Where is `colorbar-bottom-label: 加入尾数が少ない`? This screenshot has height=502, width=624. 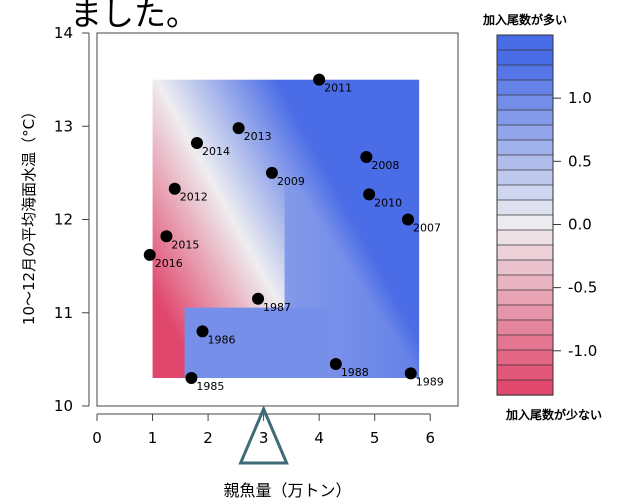
colorbar-bottom-label: 加入尾数が少ない is located at coordinates (553, 414).